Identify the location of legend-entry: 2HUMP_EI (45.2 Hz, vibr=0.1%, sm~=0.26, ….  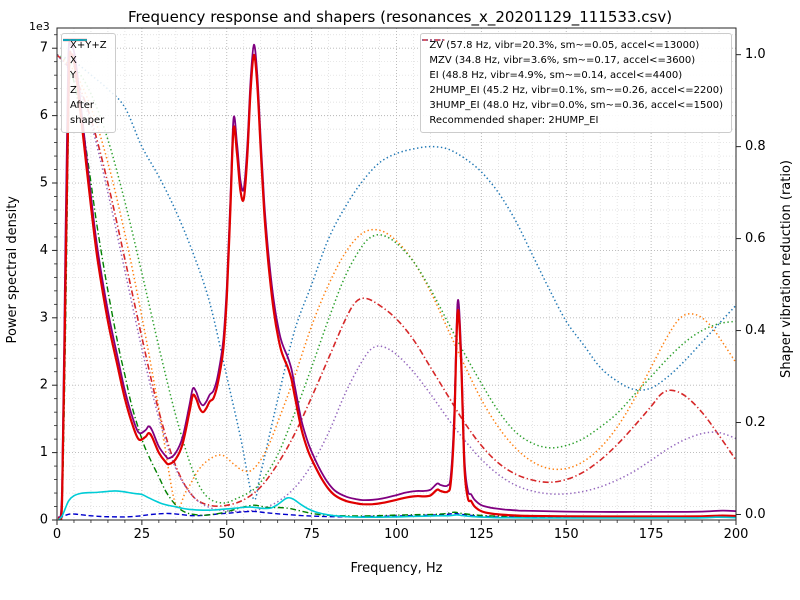
(572, 68).